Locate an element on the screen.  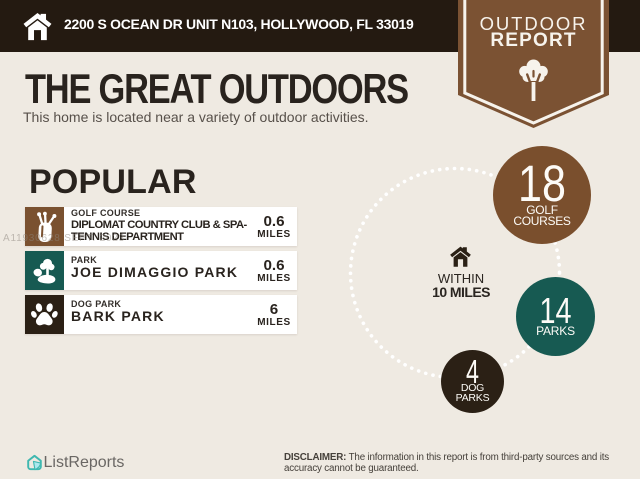
dog-count-label: DOG PARKS is located at coordinates (472, 392).